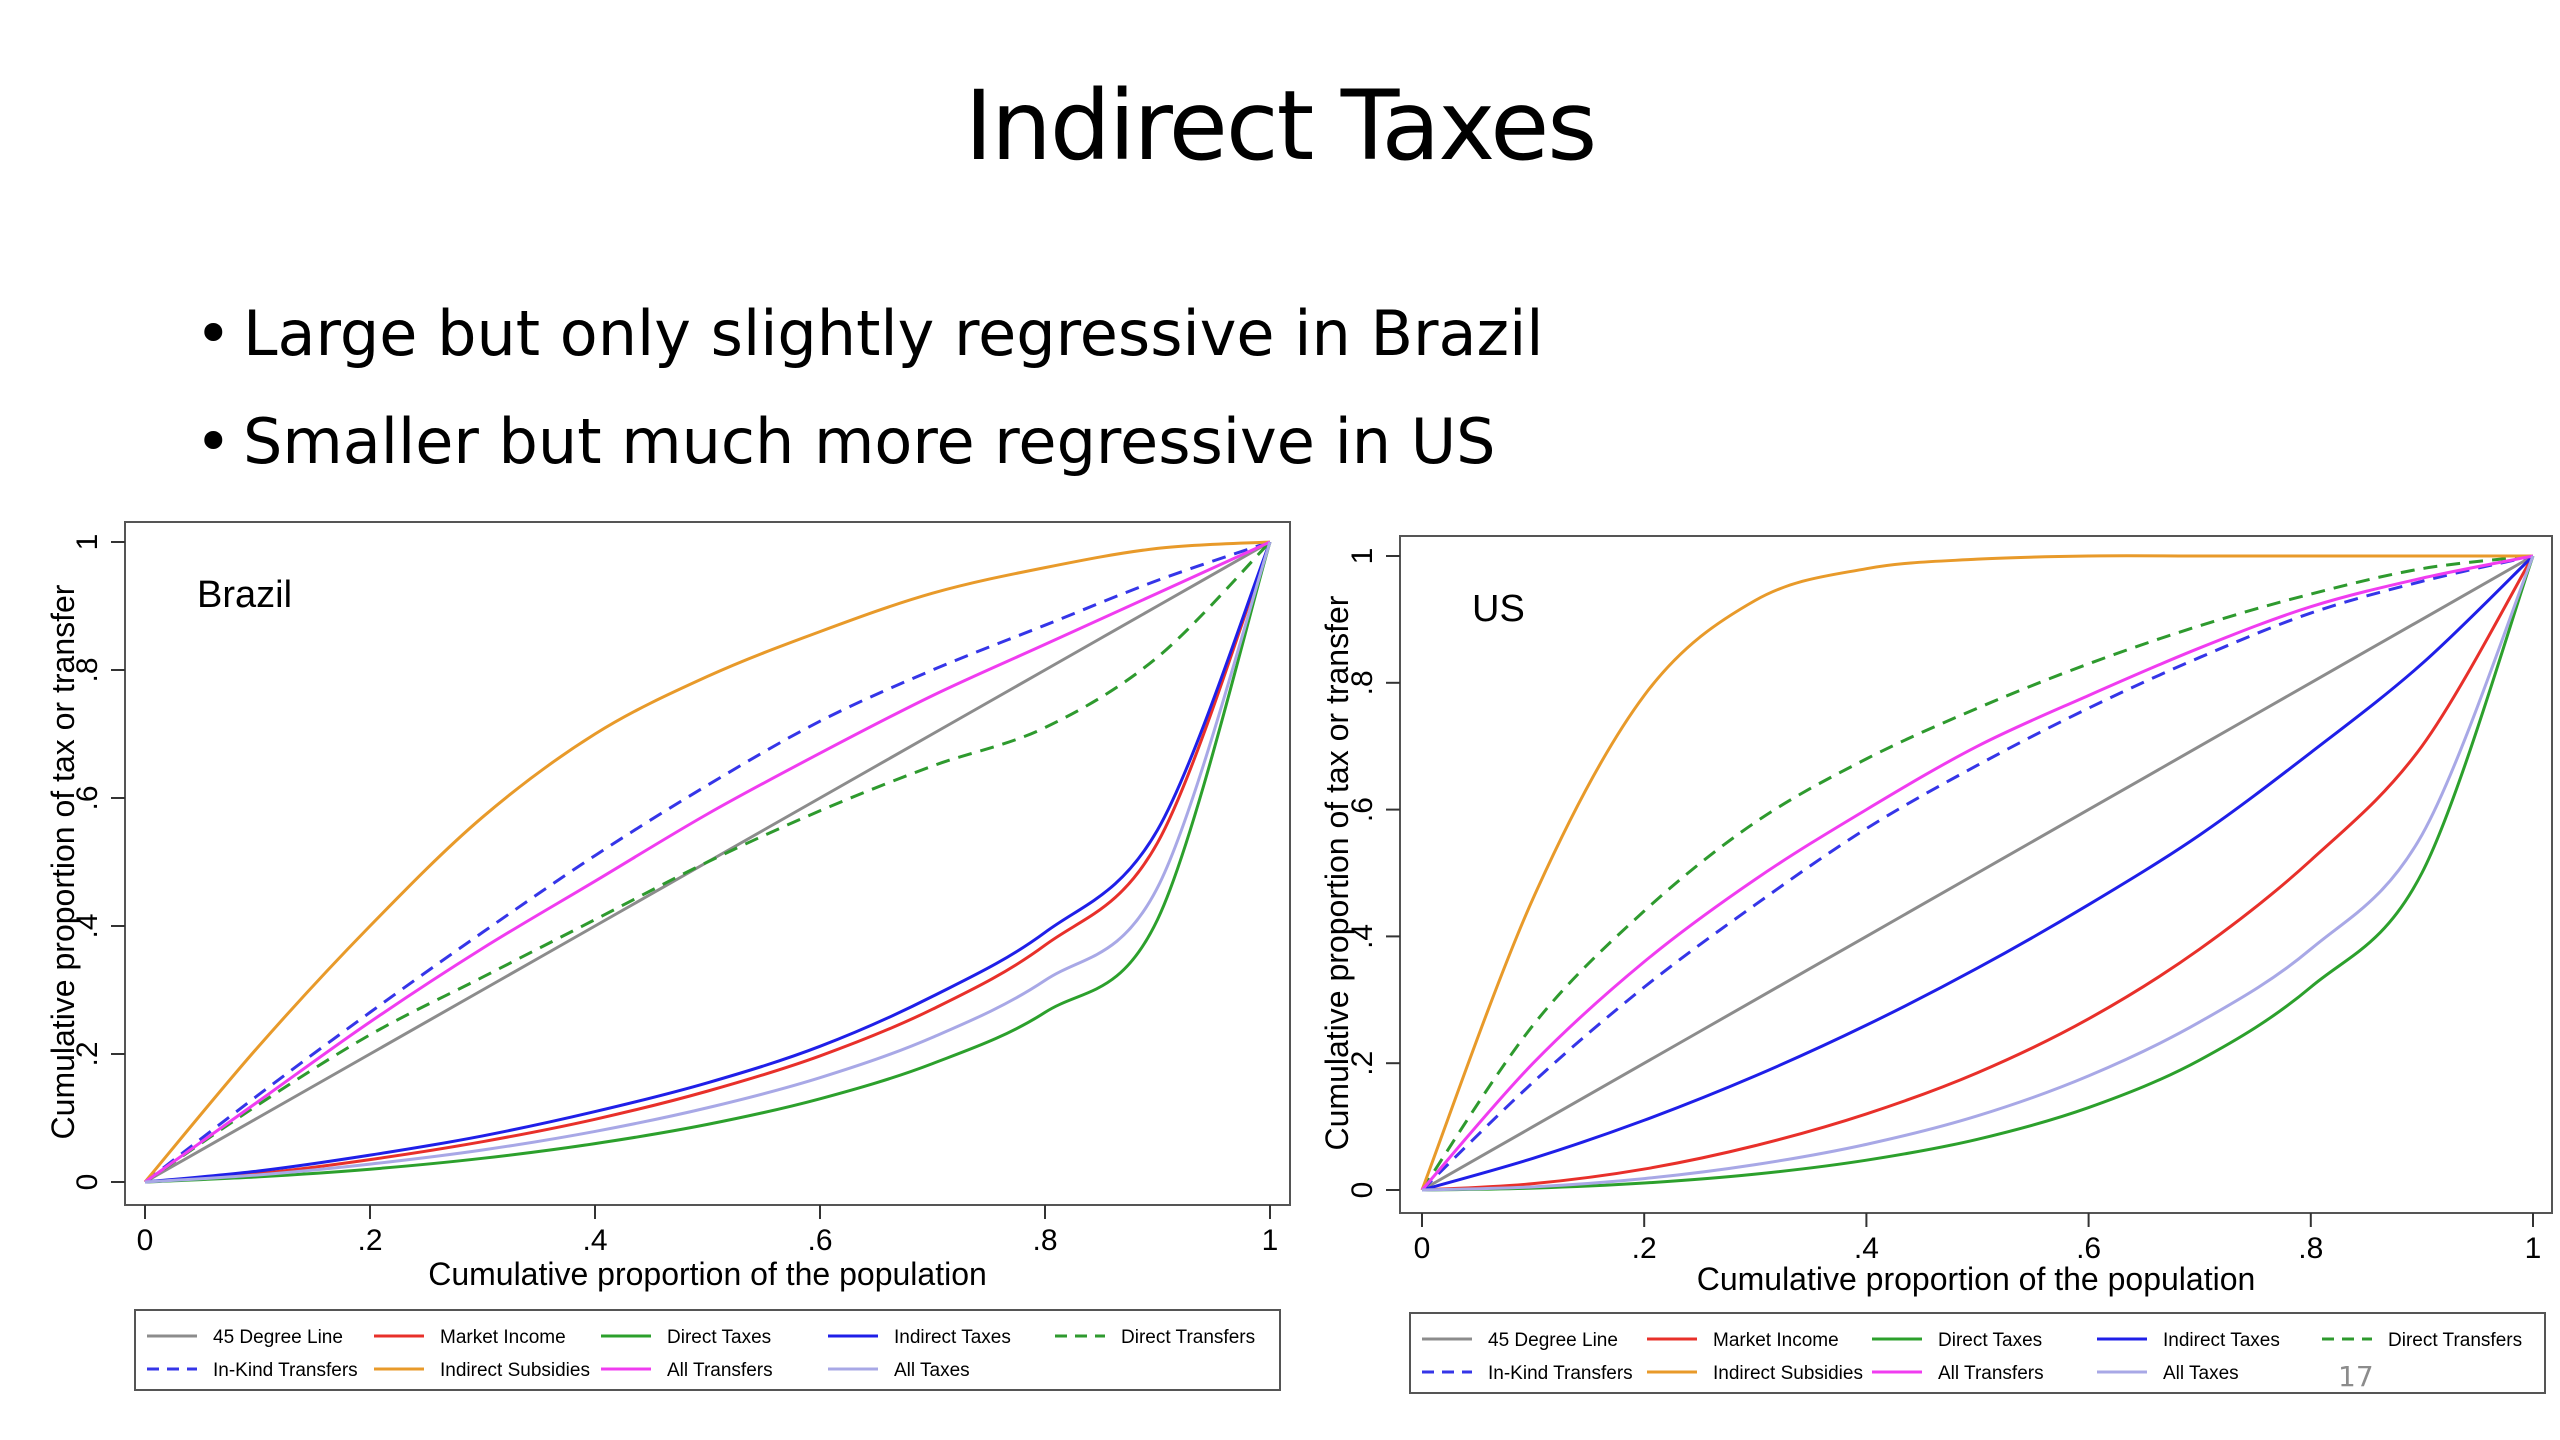  Describe the element at coordinates (87, 1182) in the screenshot. I see `y-tick-label-brazil: 0` at that location.